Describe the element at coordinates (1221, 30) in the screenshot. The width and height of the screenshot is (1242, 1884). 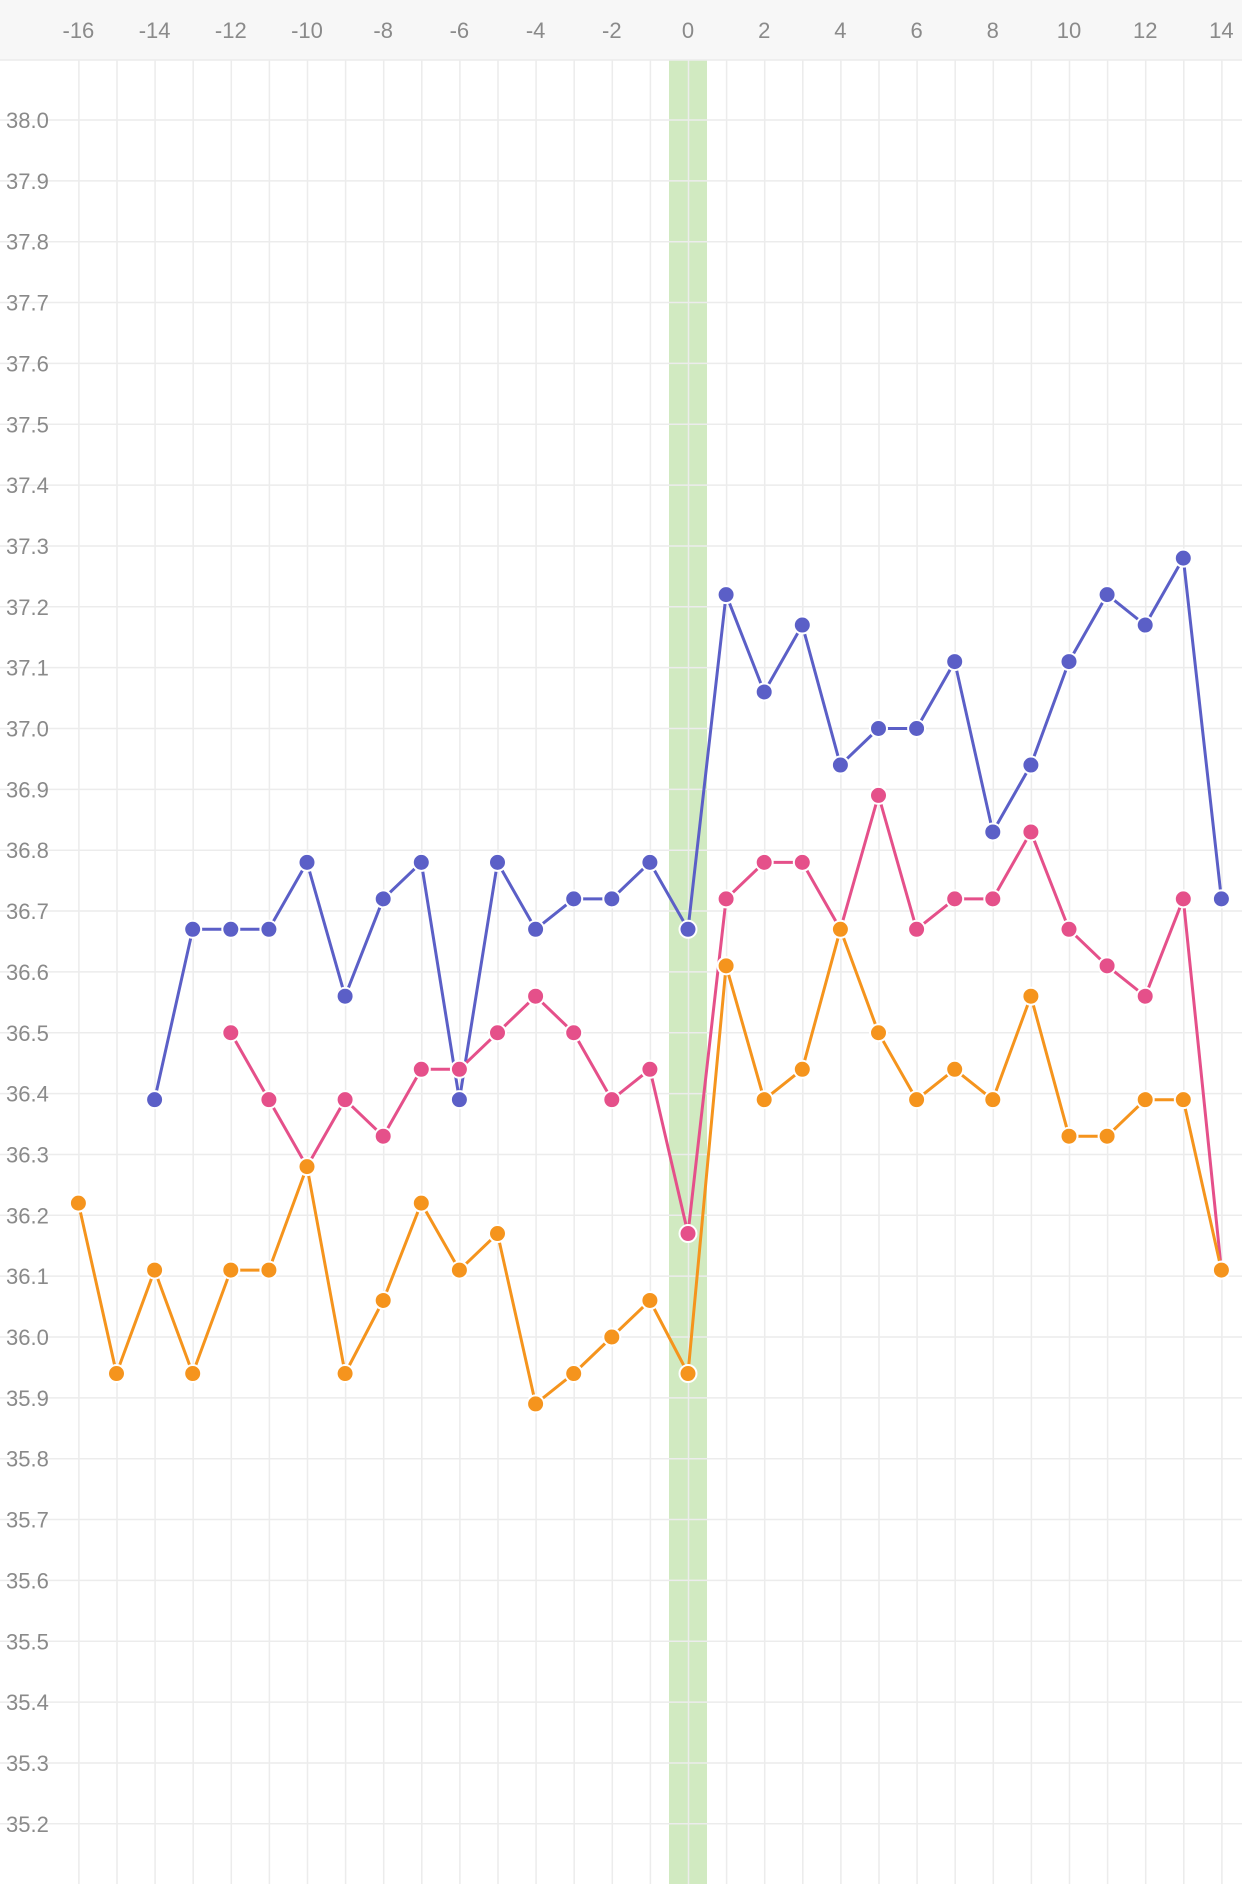
I see `x-tick-label: 14` at that location.